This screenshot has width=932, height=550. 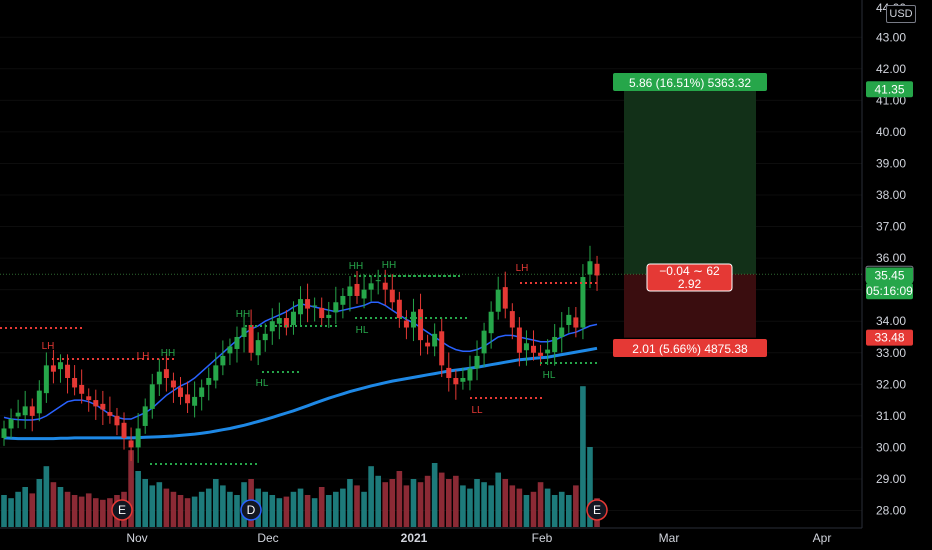 I want to click on countdown-tag: 05:16:09, so click(x=889, y=291).